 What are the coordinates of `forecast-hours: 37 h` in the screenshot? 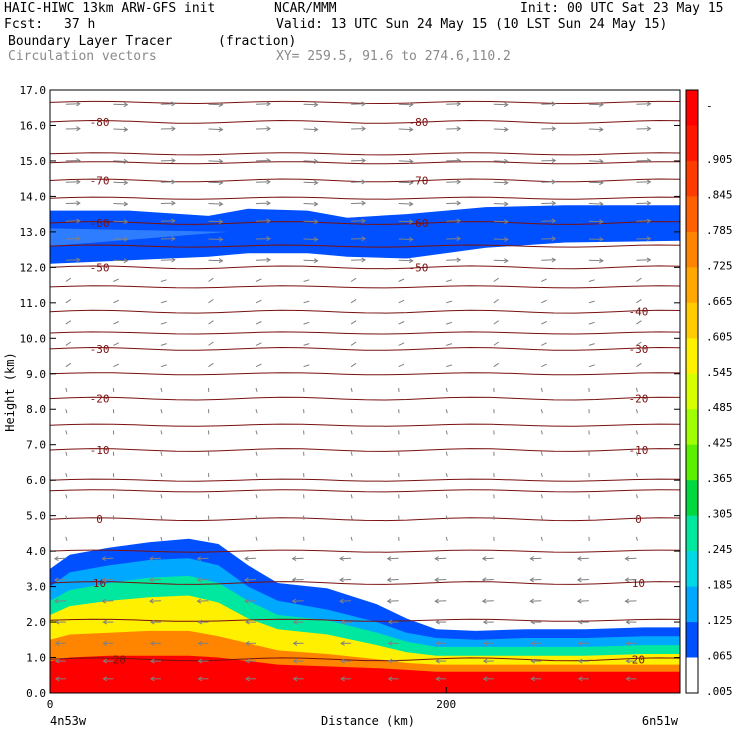 It's located at (80, 24).